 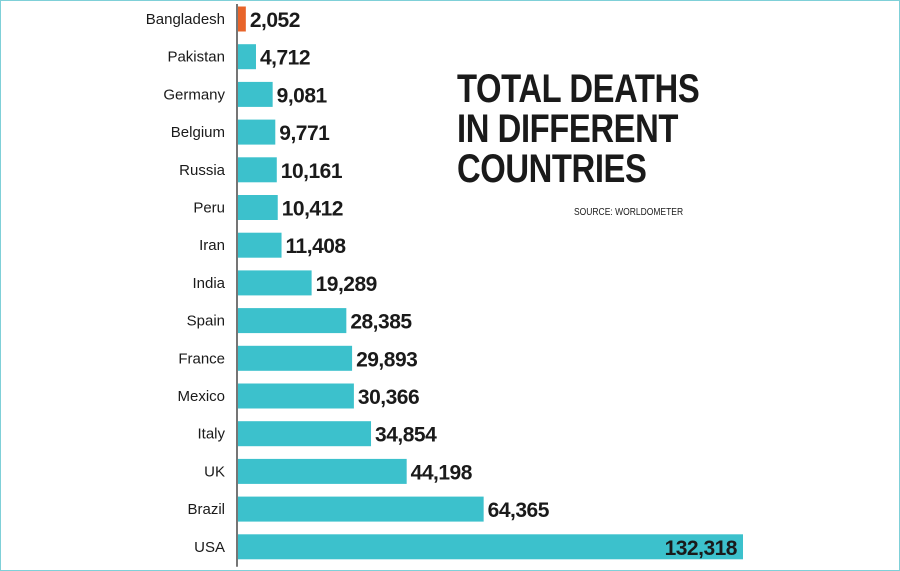 I want to click on bar-spain, so click(x=292, y=321).